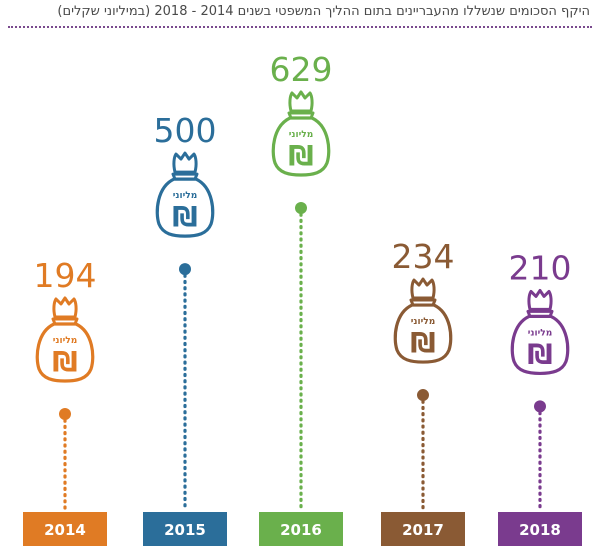  What do you see at coordinates (540, 267) in the screenshot?
I see `data-label-2018: 210` at bounding box center [540, 267].